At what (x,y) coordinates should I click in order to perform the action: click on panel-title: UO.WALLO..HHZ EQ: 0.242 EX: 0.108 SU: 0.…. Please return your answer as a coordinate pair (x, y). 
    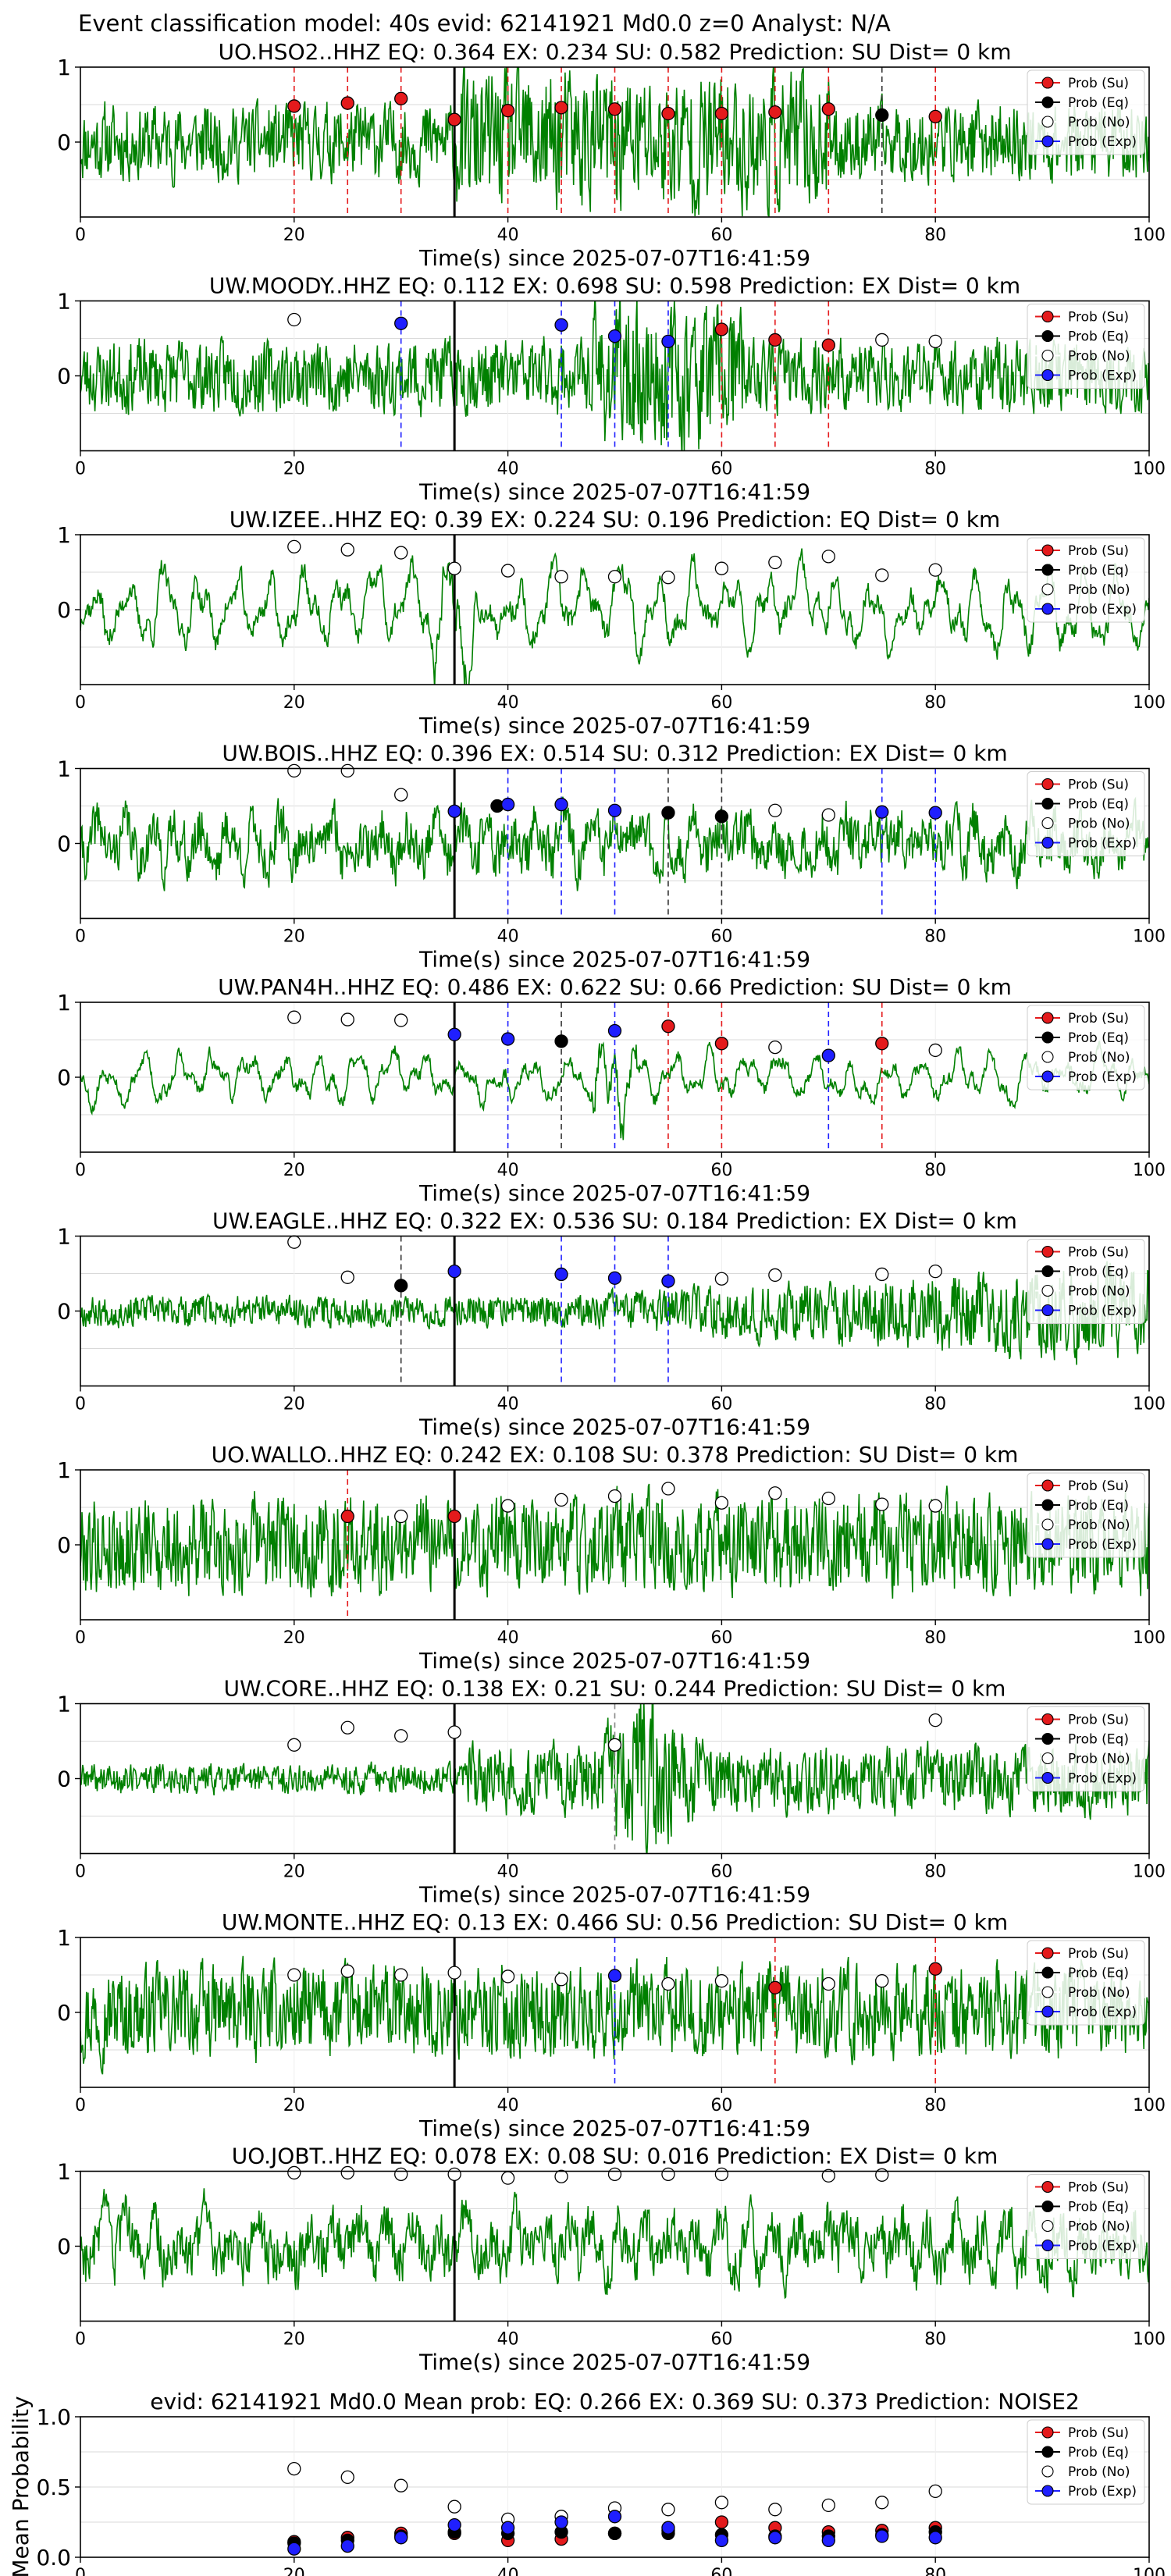
    Looking at the image, I should click on (615, 1455).